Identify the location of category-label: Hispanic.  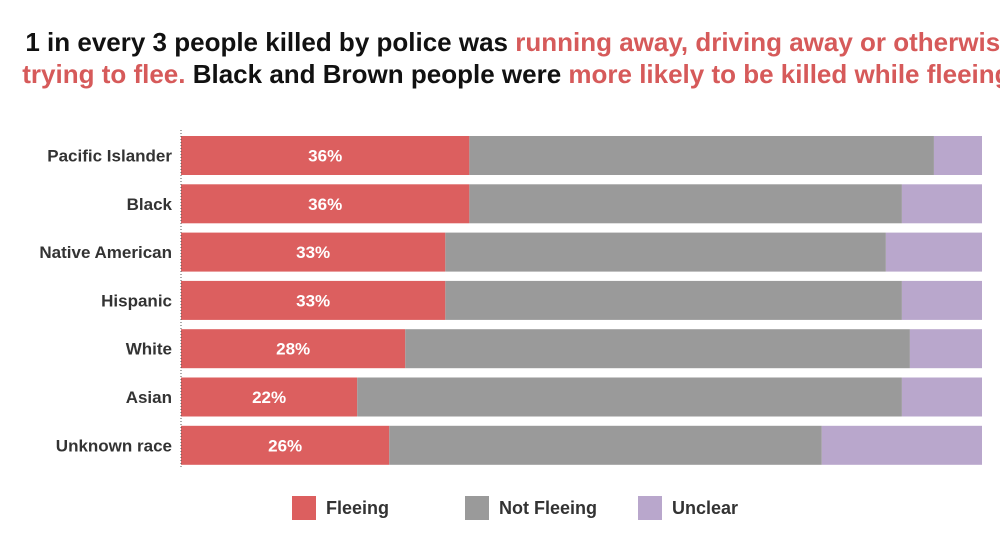
(136, 300).